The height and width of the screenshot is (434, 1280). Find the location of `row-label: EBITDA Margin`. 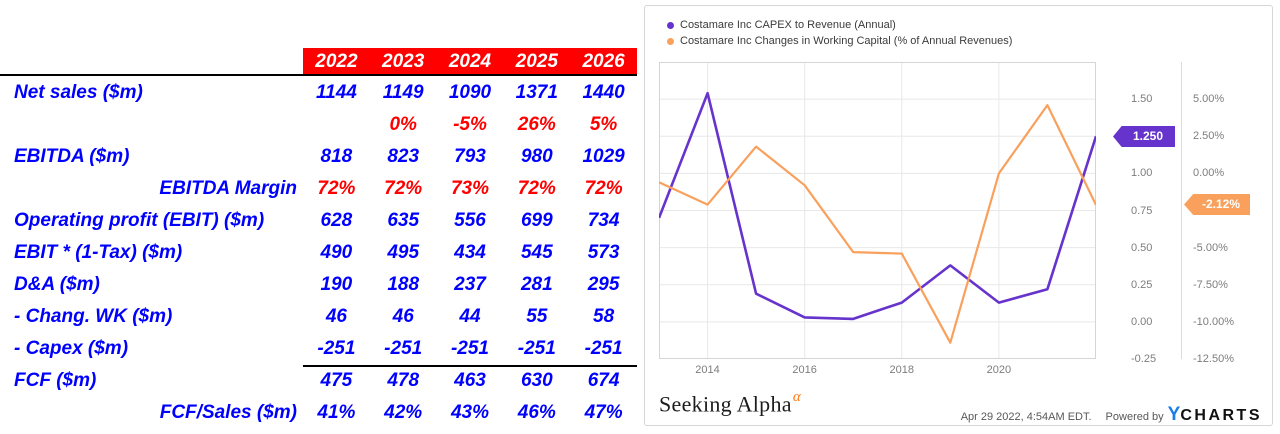

row-label: EBITDA Margin is located at coordinates (228, 188).